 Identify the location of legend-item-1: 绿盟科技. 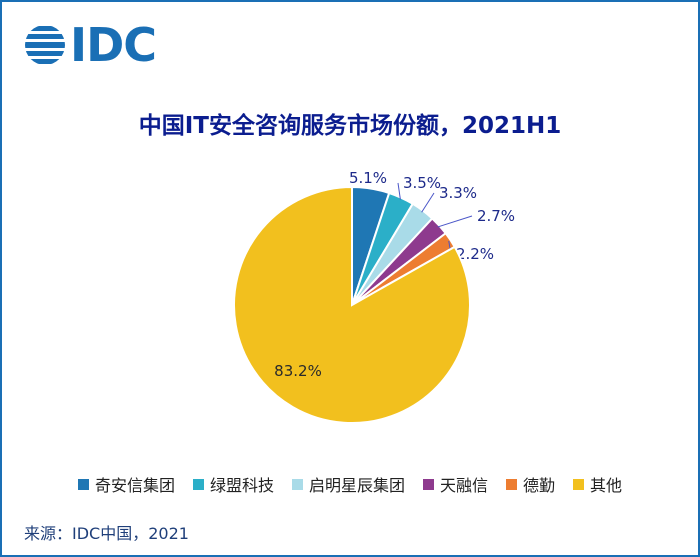
(233, 484).